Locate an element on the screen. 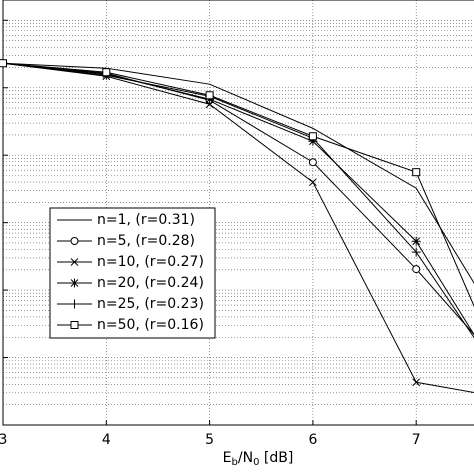 This screenshot has width=474, height=474. x-axis-label: Eb/N0 [dB] is located at coordinates (258, 459).